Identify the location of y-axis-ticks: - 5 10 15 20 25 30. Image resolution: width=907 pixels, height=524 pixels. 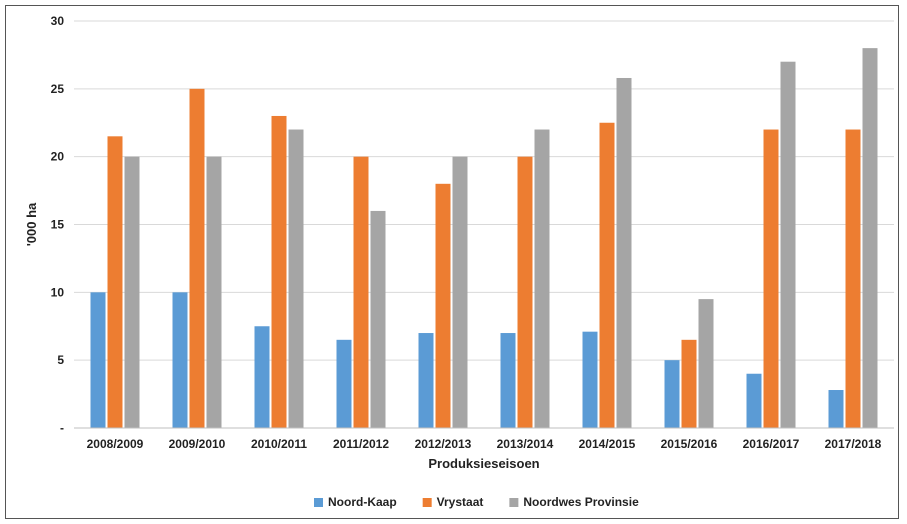
(58, 224).